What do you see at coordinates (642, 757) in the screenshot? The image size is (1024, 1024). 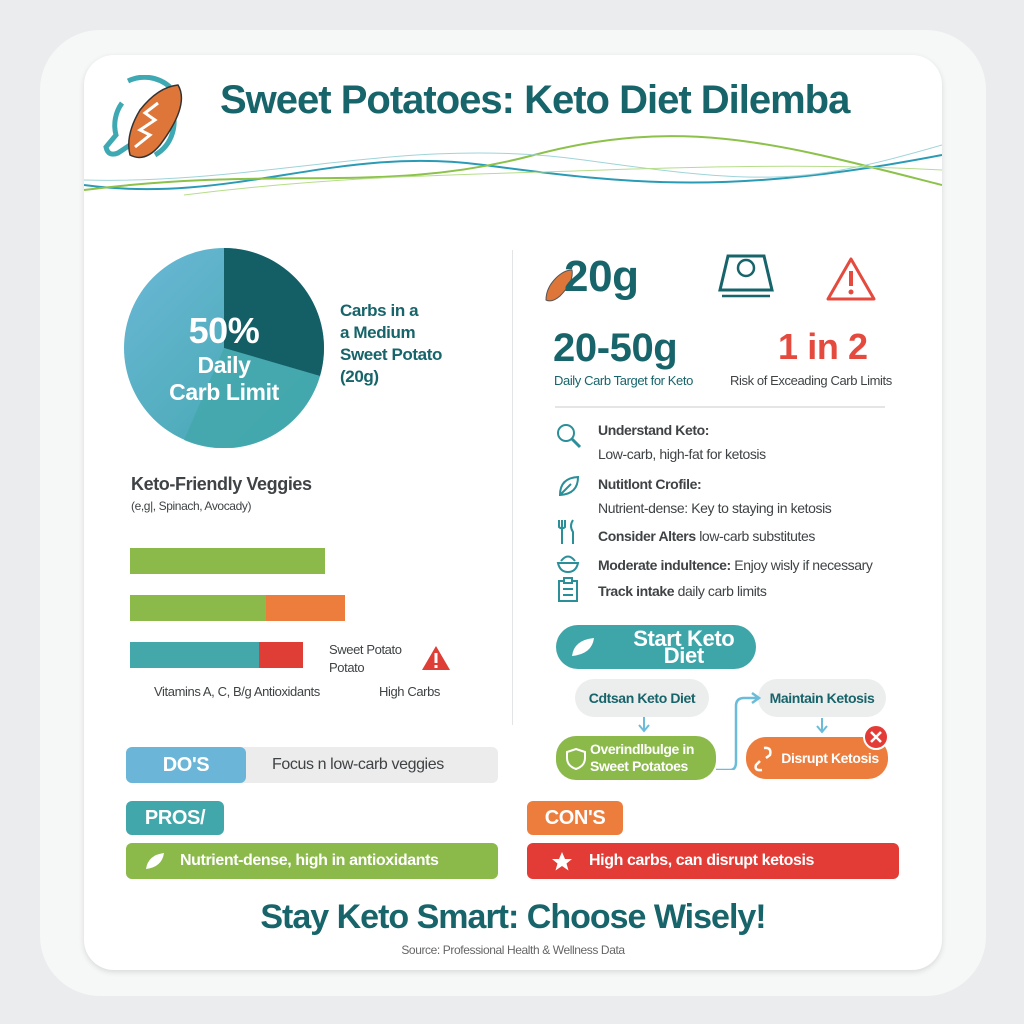 I see `flow-step-overindulge-label: Overindlbulge in Sweet Potatoes` at bounding box center [642, 757].